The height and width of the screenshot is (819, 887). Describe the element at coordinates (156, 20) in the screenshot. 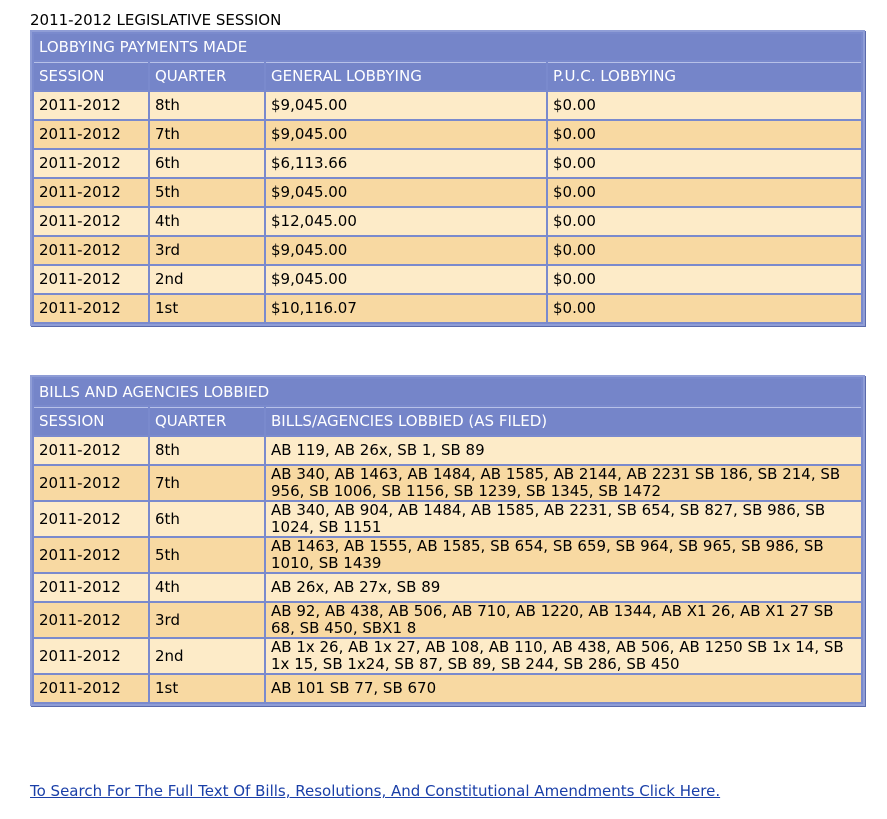

I see `page-title: 2011-2012 LEGISLATIVE SESSION` at that location.